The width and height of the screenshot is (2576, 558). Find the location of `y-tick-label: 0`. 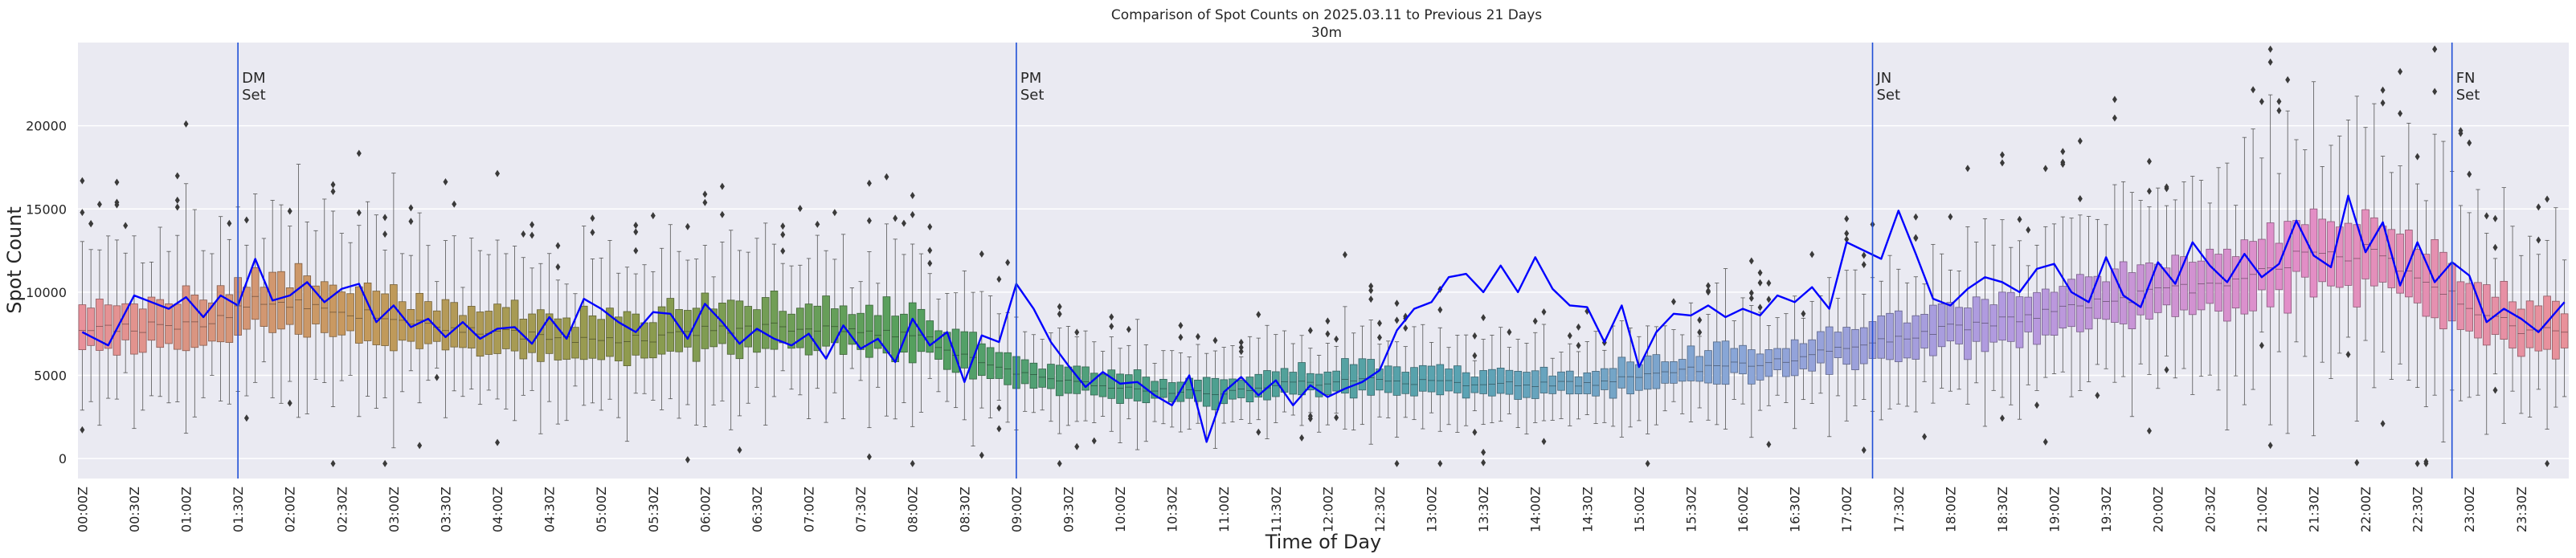

y-tick-label: 0 is located at coordinates (63, 458).